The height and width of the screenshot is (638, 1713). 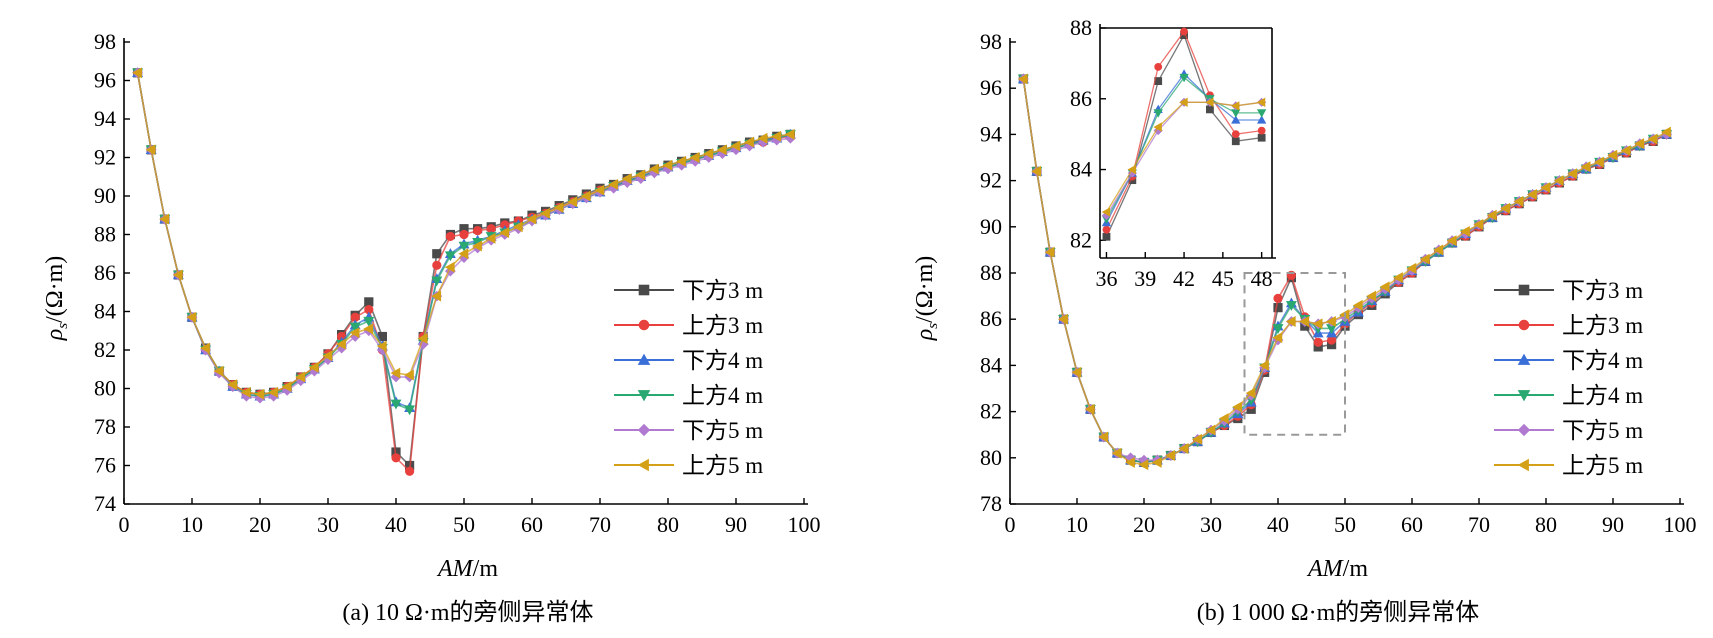 What do you see at coordinates (105, 80) in the screenshot?
I see `panel-a-y-tick-label: 96` at bounding box center [105, 80].